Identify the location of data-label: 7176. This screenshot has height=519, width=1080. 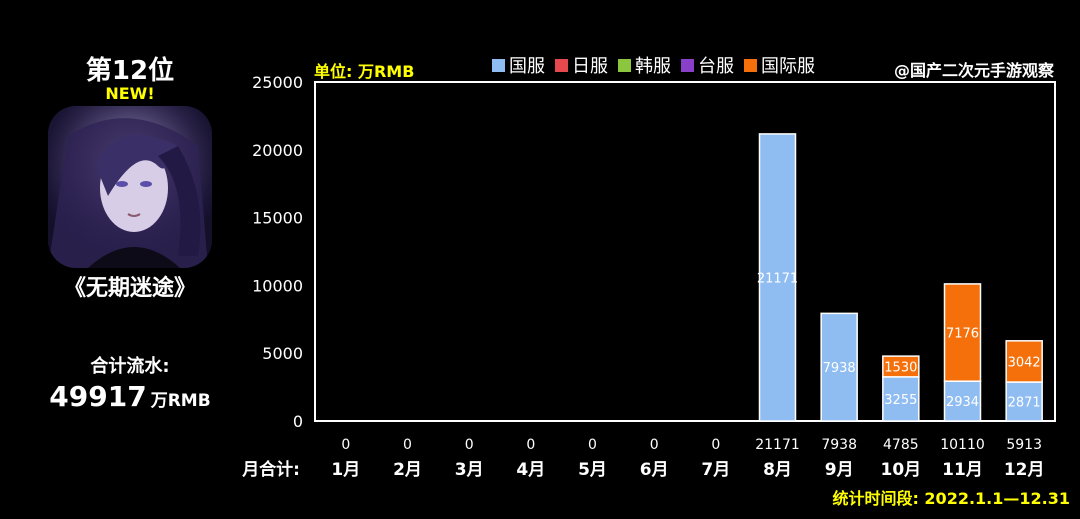
(962, 334).